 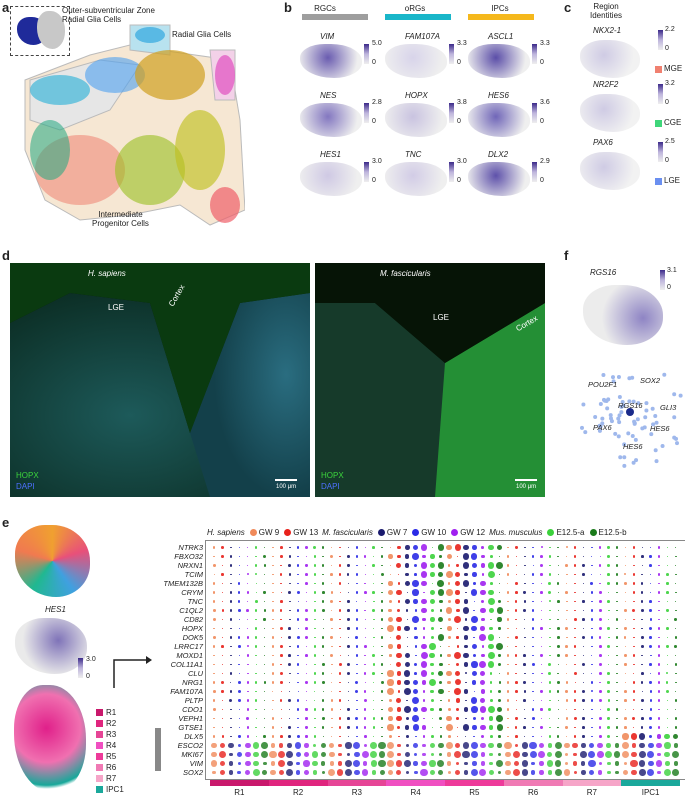 I want to click on x-label-r5: R5, so click(x=474, y=792).